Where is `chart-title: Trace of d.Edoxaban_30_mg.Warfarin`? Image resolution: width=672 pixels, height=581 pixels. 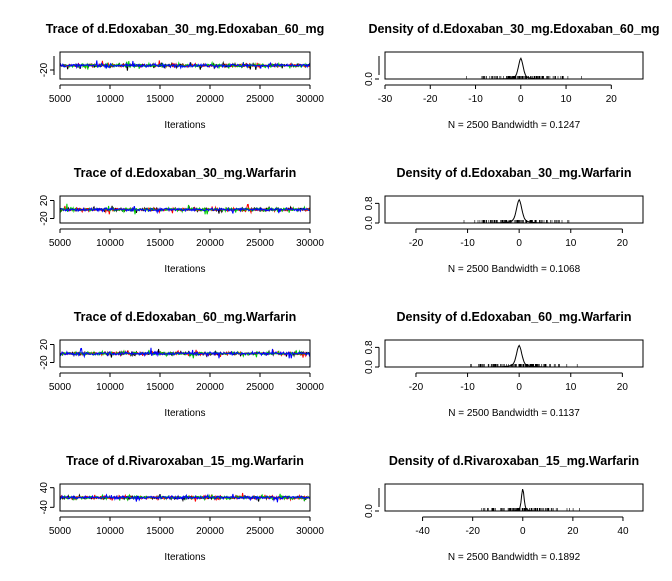
chart-title: Trace of d.Edoxaban_30_mg.Warfarin is located at coordinates (185, 173).